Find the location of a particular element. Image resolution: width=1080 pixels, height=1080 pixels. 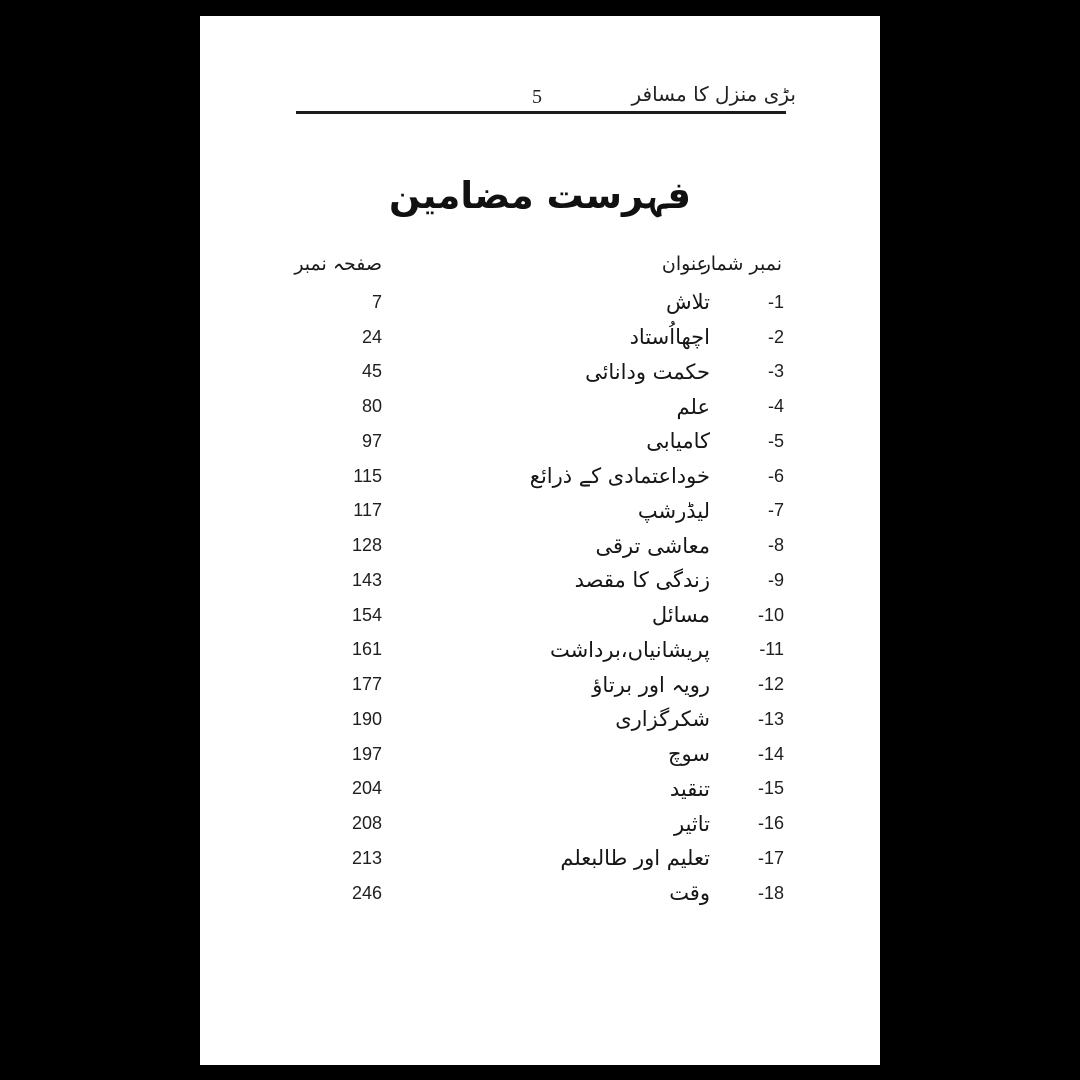

table-row: 143 زندگی کا مقصد -9 is located at coordinates (540, 580).